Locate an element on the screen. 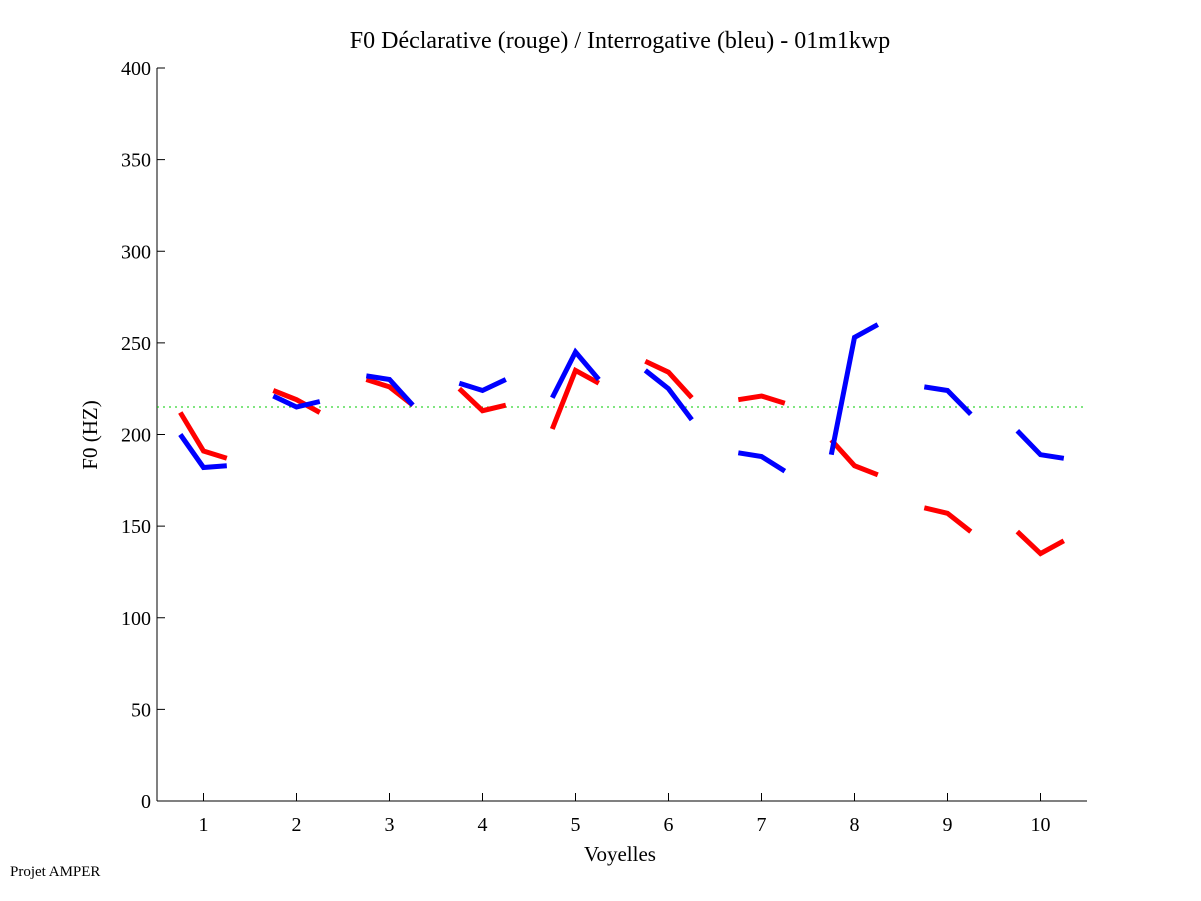 The height and width of the screenshot is (901, 1201). x-tick-label: 3 is located at coordinates (390, 825).